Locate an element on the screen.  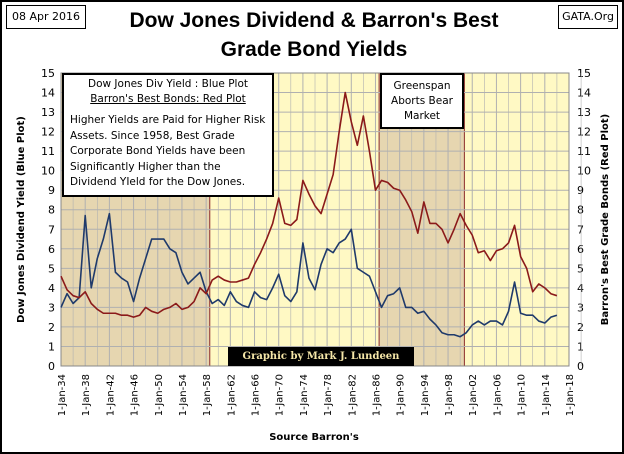
x-tick-label: 1-Jan-34 is located at coordinates (62, 395).